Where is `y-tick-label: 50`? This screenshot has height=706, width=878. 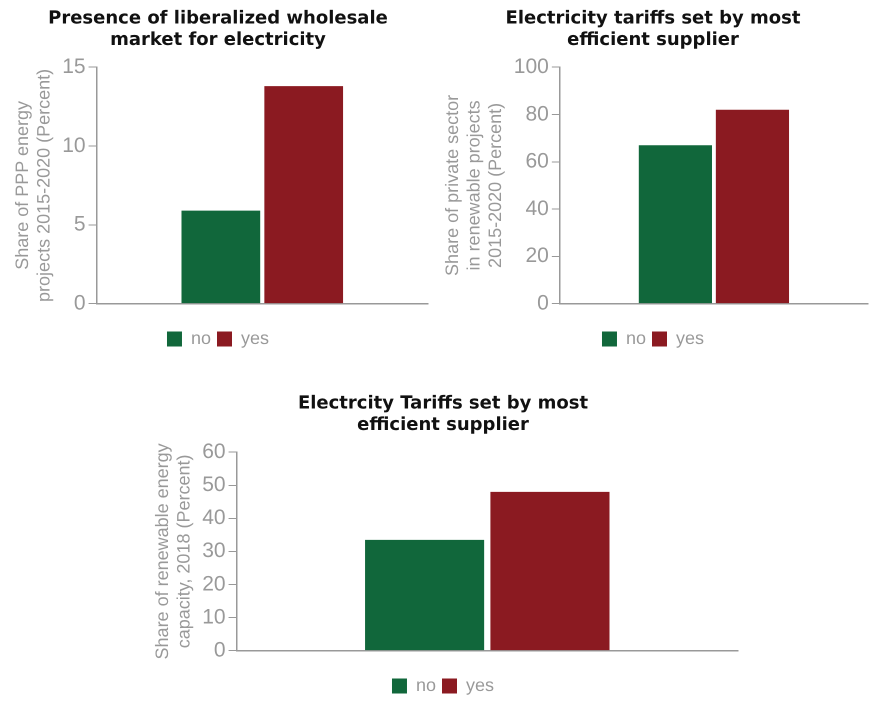 y-tick-label: 50 is located at coordinates (214, 484).